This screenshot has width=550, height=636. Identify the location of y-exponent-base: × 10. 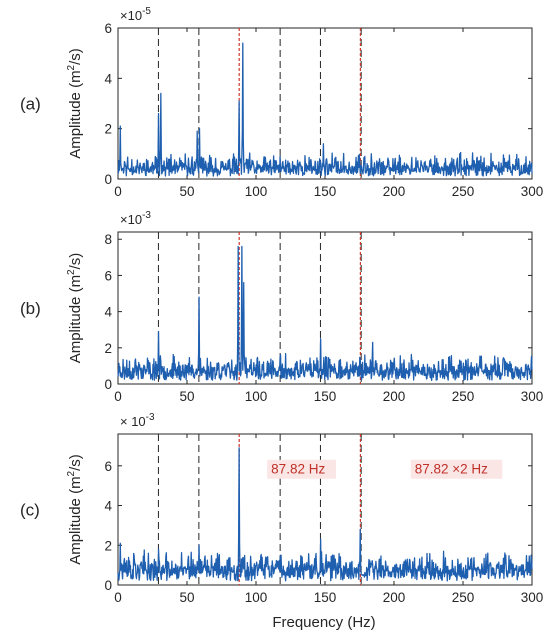
(133, 421).